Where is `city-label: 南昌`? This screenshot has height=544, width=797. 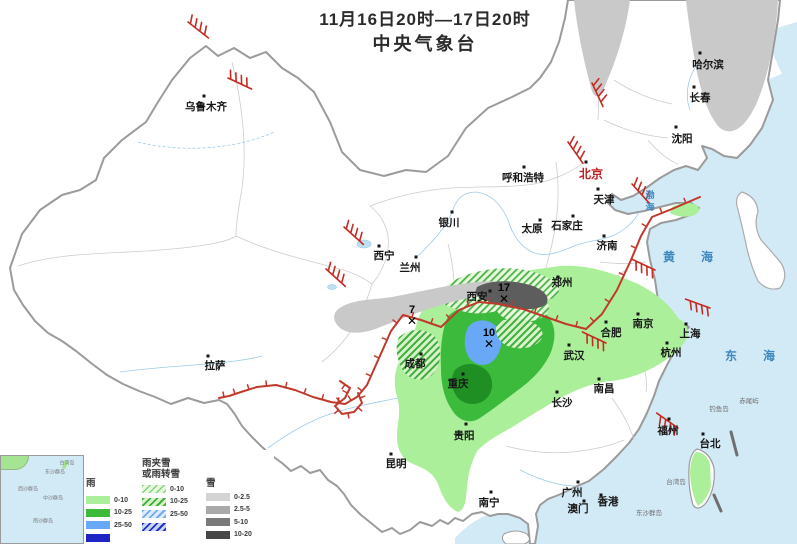 city-label: 南昌 is located at coordinates (604, 388).